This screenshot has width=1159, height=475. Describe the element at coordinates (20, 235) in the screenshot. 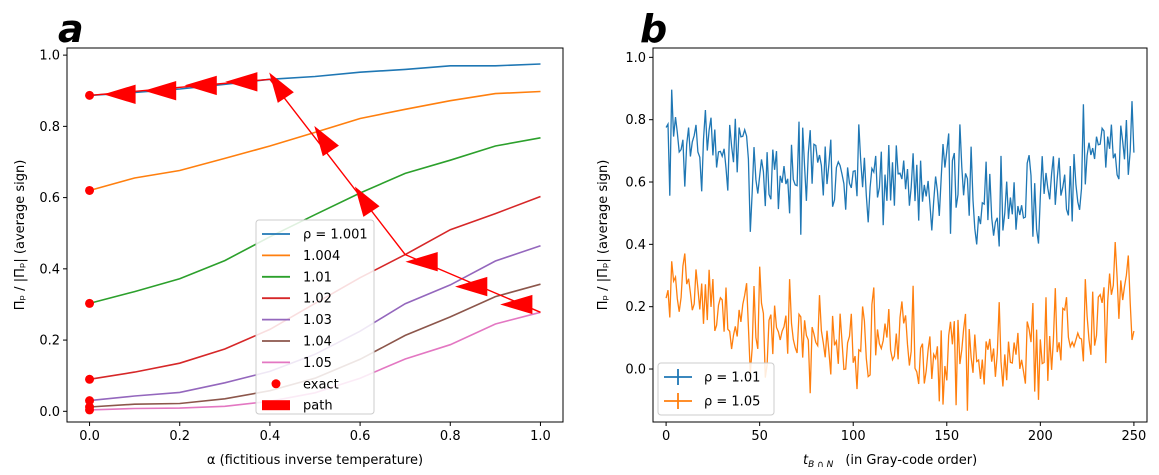

I see `panel-a-ylabel: Πₚ / |Πₚ| (average sign)` at that location.